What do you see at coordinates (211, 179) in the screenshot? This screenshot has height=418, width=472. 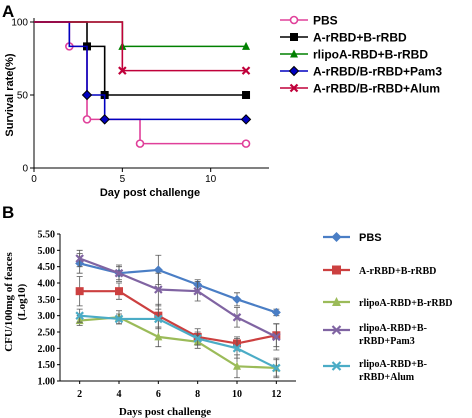 I see `panel-a-x-tick-label: 10` at bounding box center [211, 179].